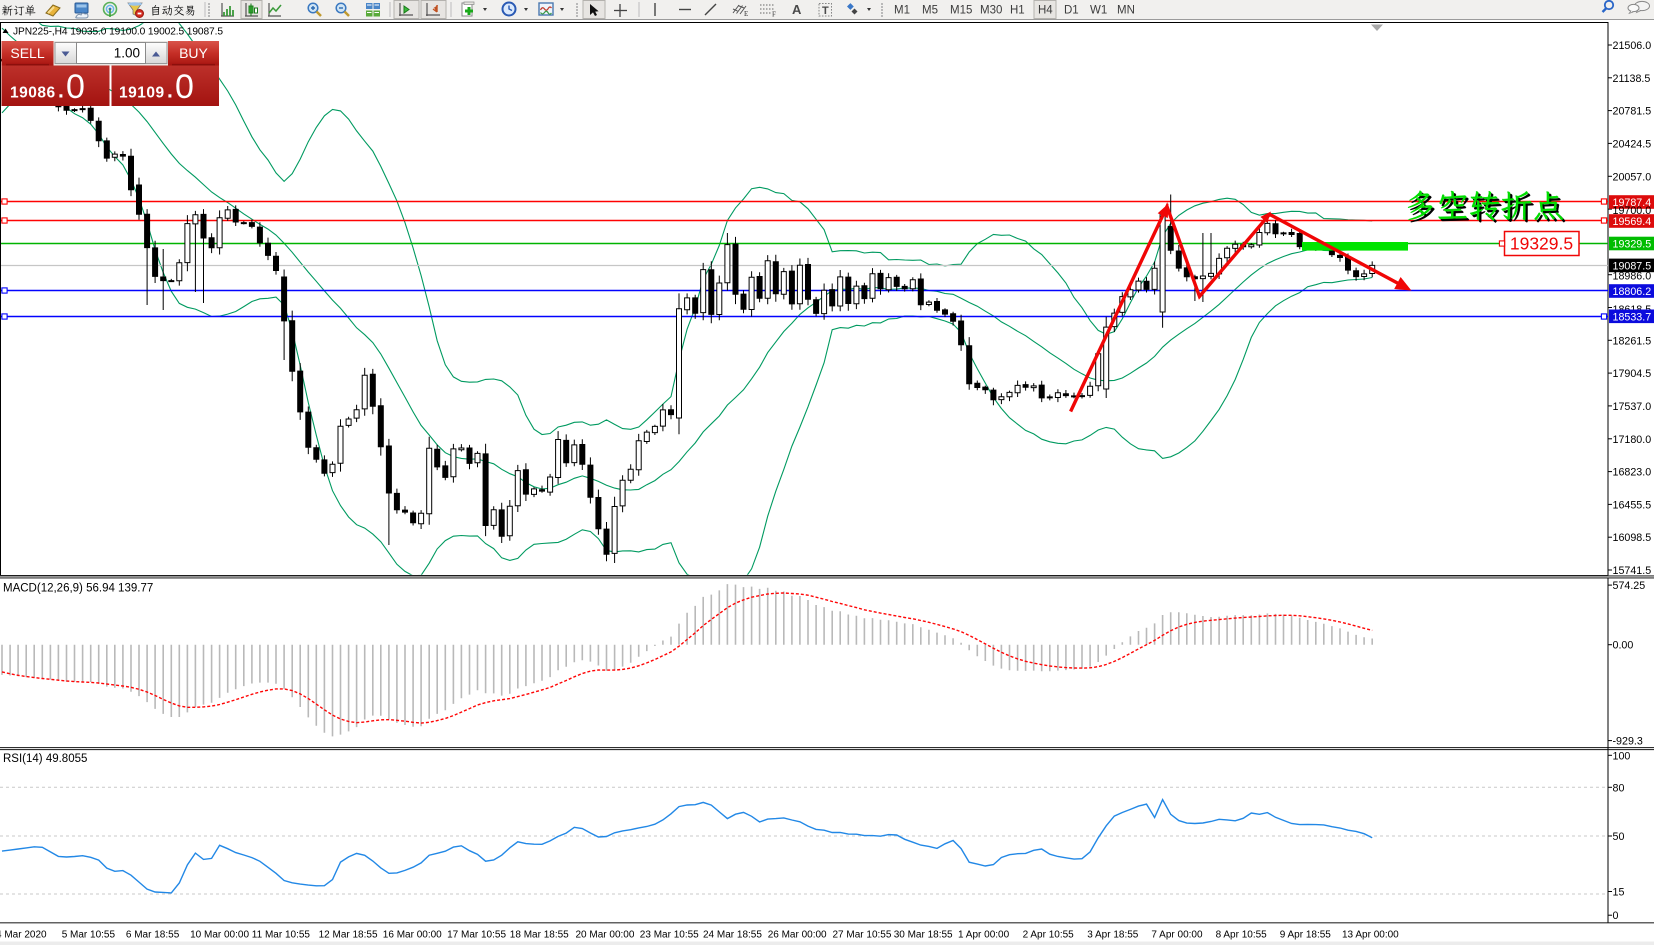 Image resolution: width=1654 pixels, height=945 pixels. I want to click on svg-text: MACD(12,26,9) 56.94 139.77, so click(78, 589).